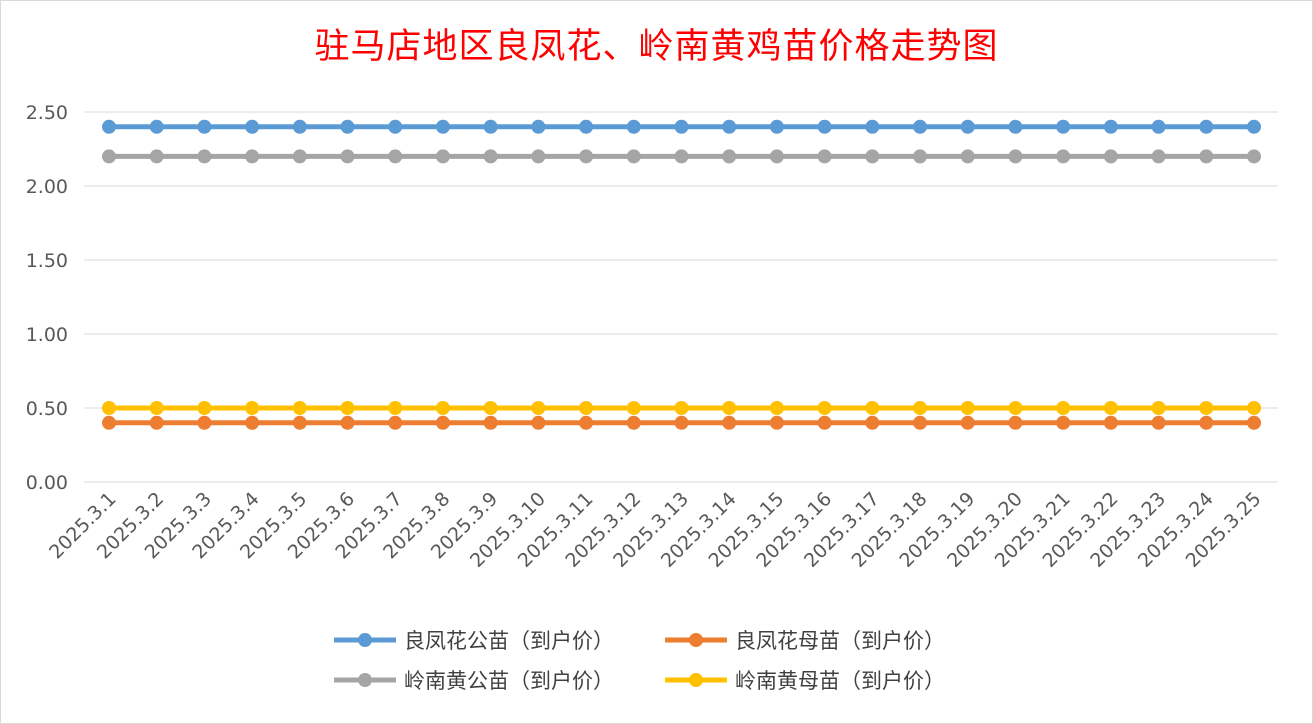 This screenshot has height=724, width=1313. I want to click on chart-title: 驻马店地区良凤花、岭南黄鸡苗价格走势图, so click(656, 47).